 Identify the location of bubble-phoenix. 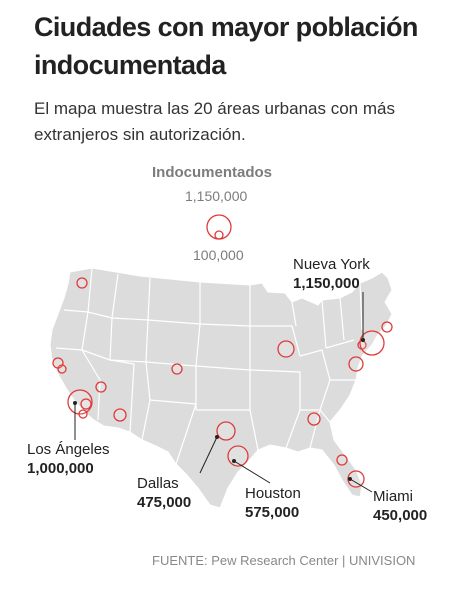
(120, 415).